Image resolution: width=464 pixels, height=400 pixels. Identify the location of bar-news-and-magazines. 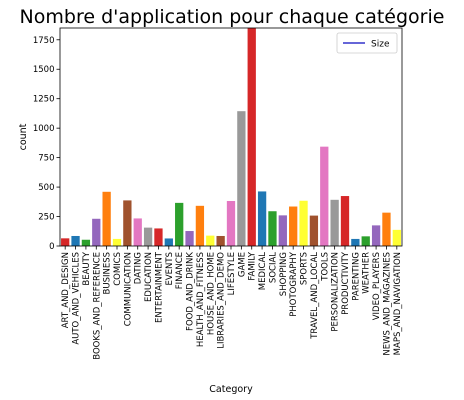
(386, 229).